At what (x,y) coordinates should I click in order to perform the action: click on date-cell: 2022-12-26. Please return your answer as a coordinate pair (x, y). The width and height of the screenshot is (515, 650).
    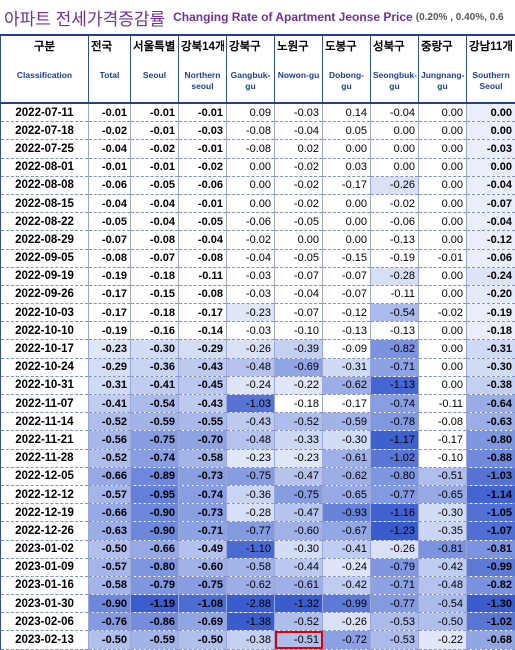
    Looking at the image, I should click on (45, 531).